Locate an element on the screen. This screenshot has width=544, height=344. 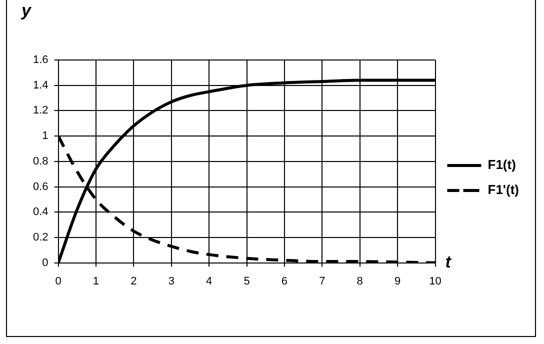
x-tick-label: 10 is located at coordinates (435, 281).